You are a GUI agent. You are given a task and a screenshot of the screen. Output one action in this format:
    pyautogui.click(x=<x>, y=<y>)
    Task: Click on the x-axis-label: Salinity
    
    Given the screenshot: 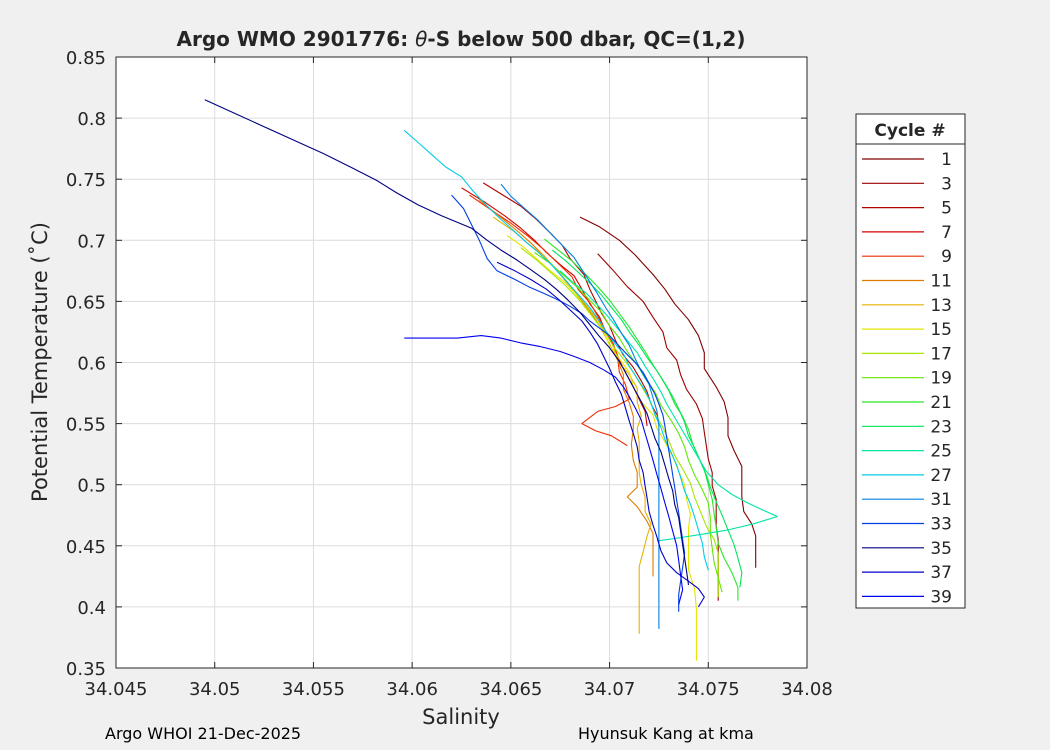 What is the action you would take?
    pyautogui.click(x=461, y=717)
    